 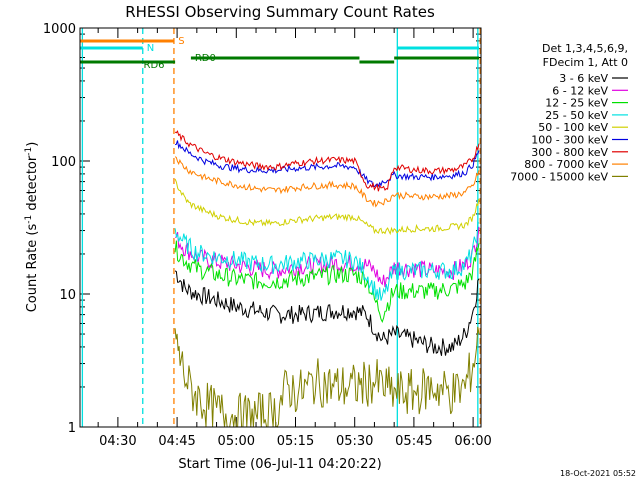 What do you see at coordinates (566, 164) in the screenshot?
I see `legend-label-800-7000-kev: 800 - 7000 keV` at bounding box center [566, 164].